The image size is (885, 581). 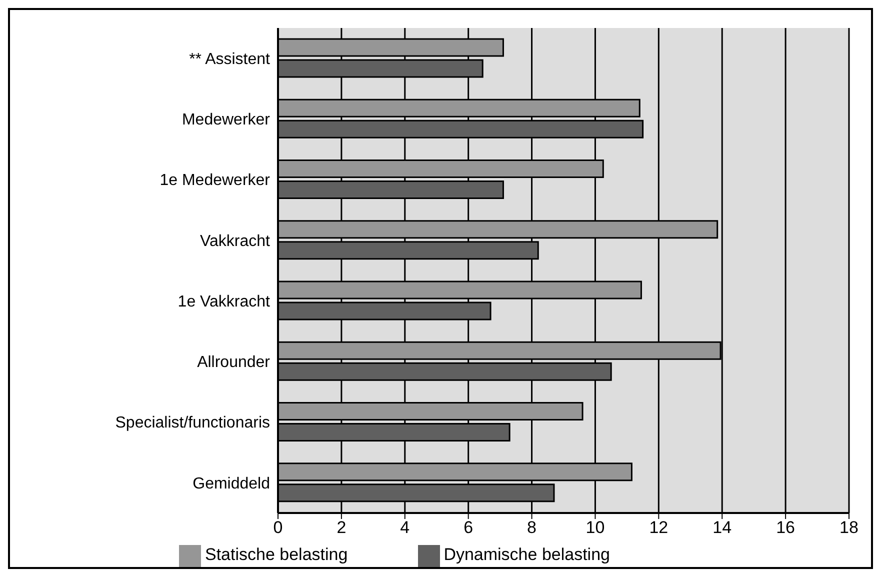 I want to click on y-tick-label: Allrounder, so click(x=234, y=363).